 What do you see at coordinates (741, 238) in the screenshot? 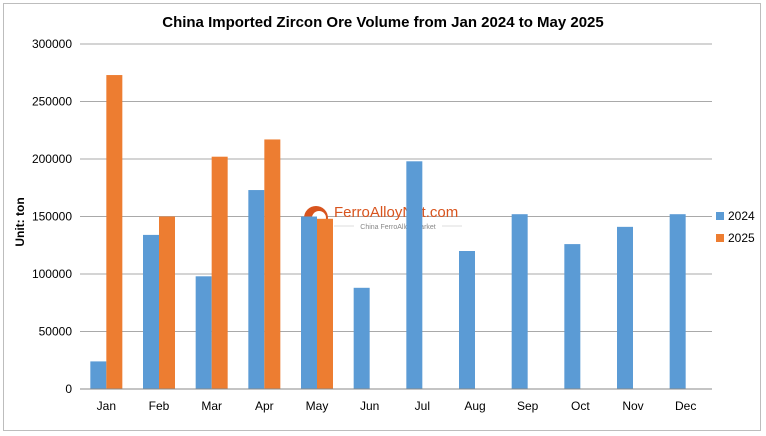
I see `legend-label-2025: 2025` at bounding box center [741, 238].